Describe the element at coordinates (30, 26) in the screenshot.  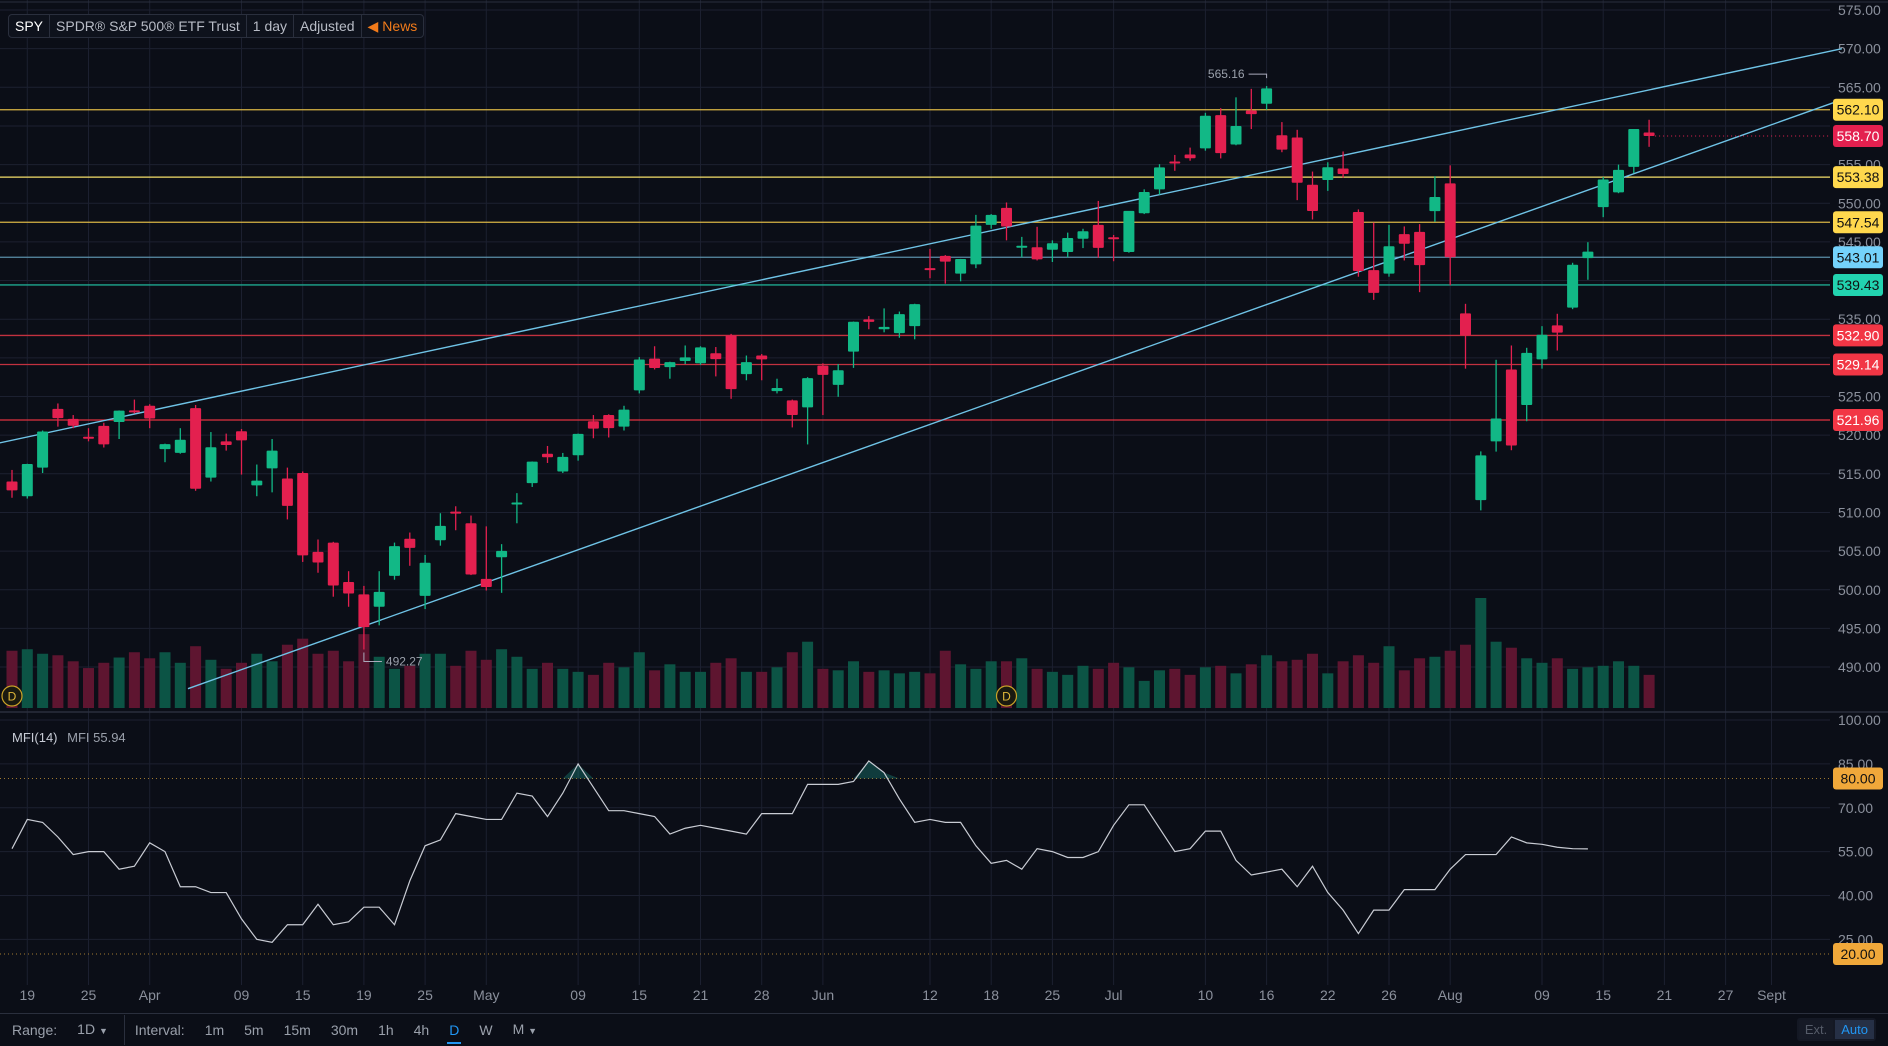
I see `symbol-ticker: SPY` at that location.